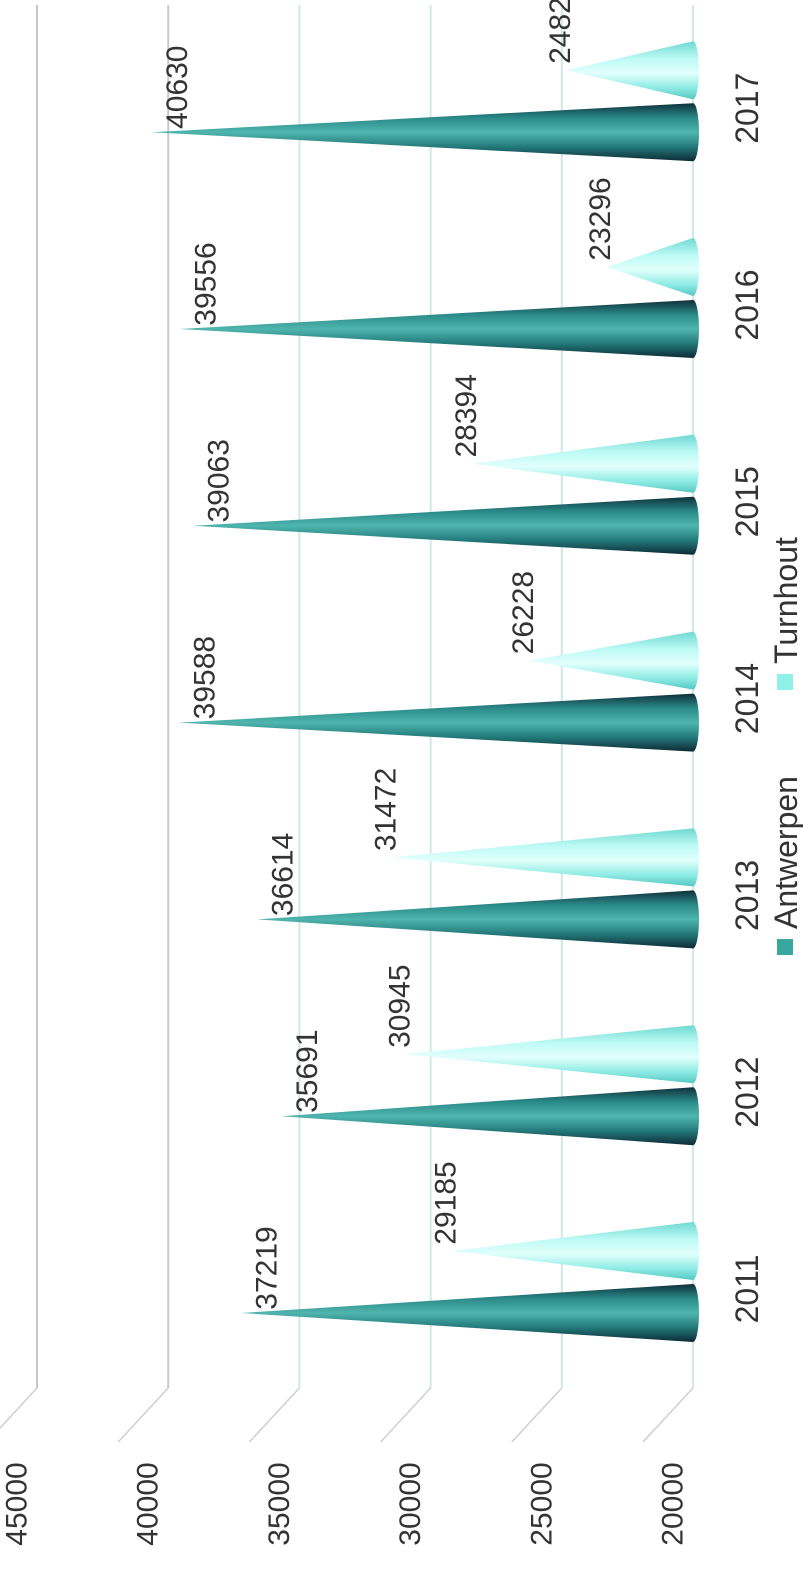 The width and height of the screenshot is (803, 1574). Describe the element at coordinates (652, 267) in the screenshot. I see `cone-turnhout-2016` at that location.